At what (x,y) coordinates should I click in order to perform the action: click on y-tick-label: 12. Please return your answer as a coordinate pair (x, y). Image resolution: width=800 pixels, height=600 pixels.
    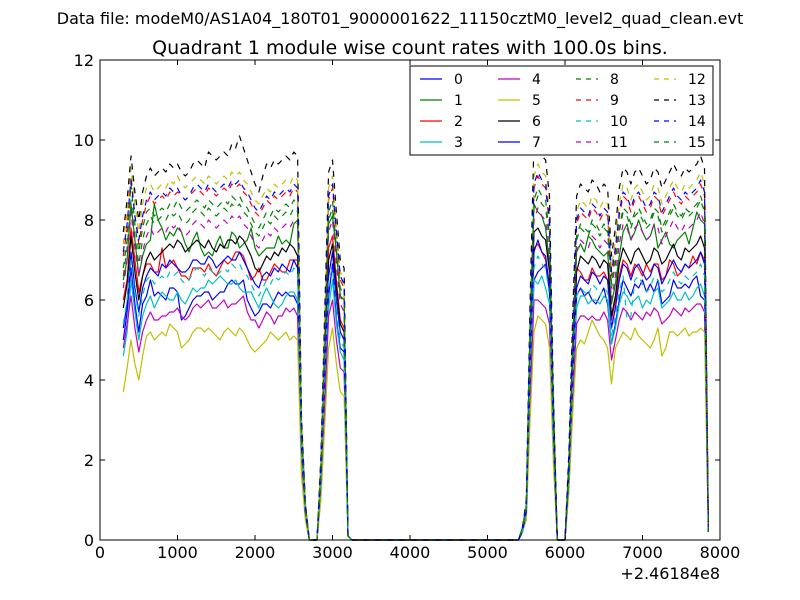
    Looking at the image, I should click on (84, 60).